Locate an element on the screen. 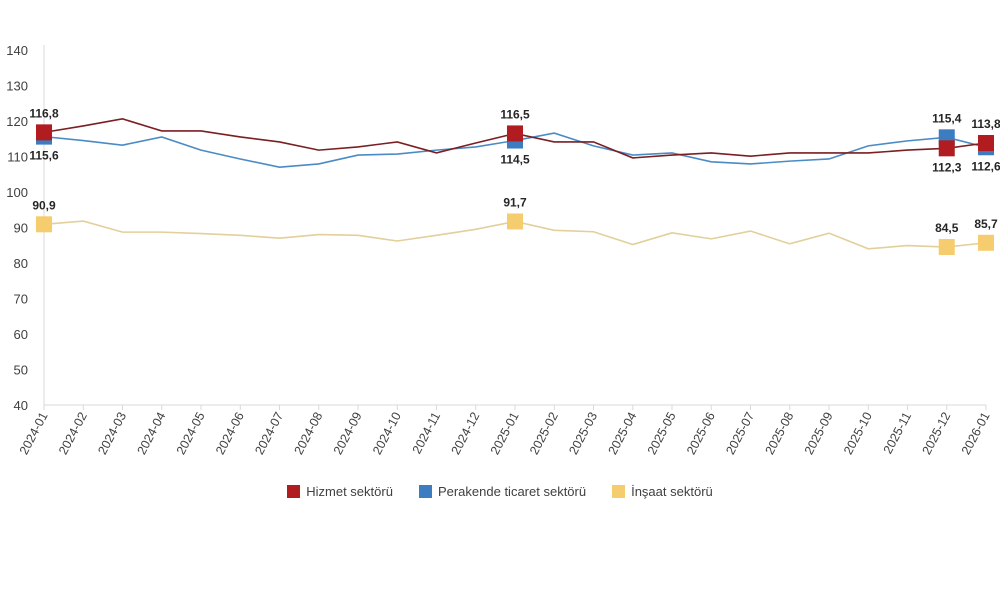 The width and height of the screenshot is (1000, 593). x-tick-label: 2025-01 is located at coordinates (505, 433).